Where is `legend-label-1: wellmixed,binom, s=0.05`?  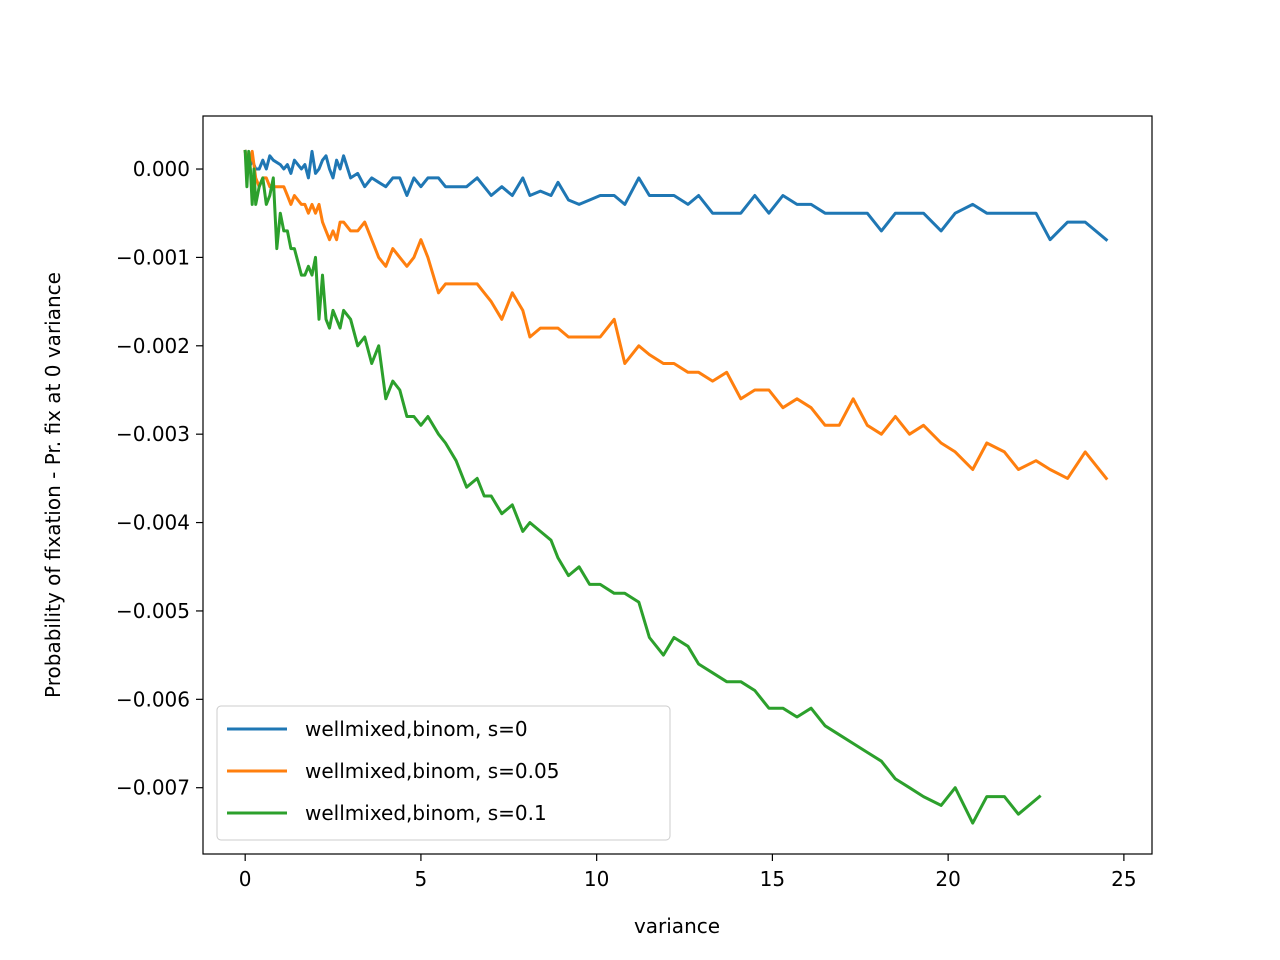 legend-label-1: wellmixed,binom, s=0.05 is located at coordinates (432, 771).